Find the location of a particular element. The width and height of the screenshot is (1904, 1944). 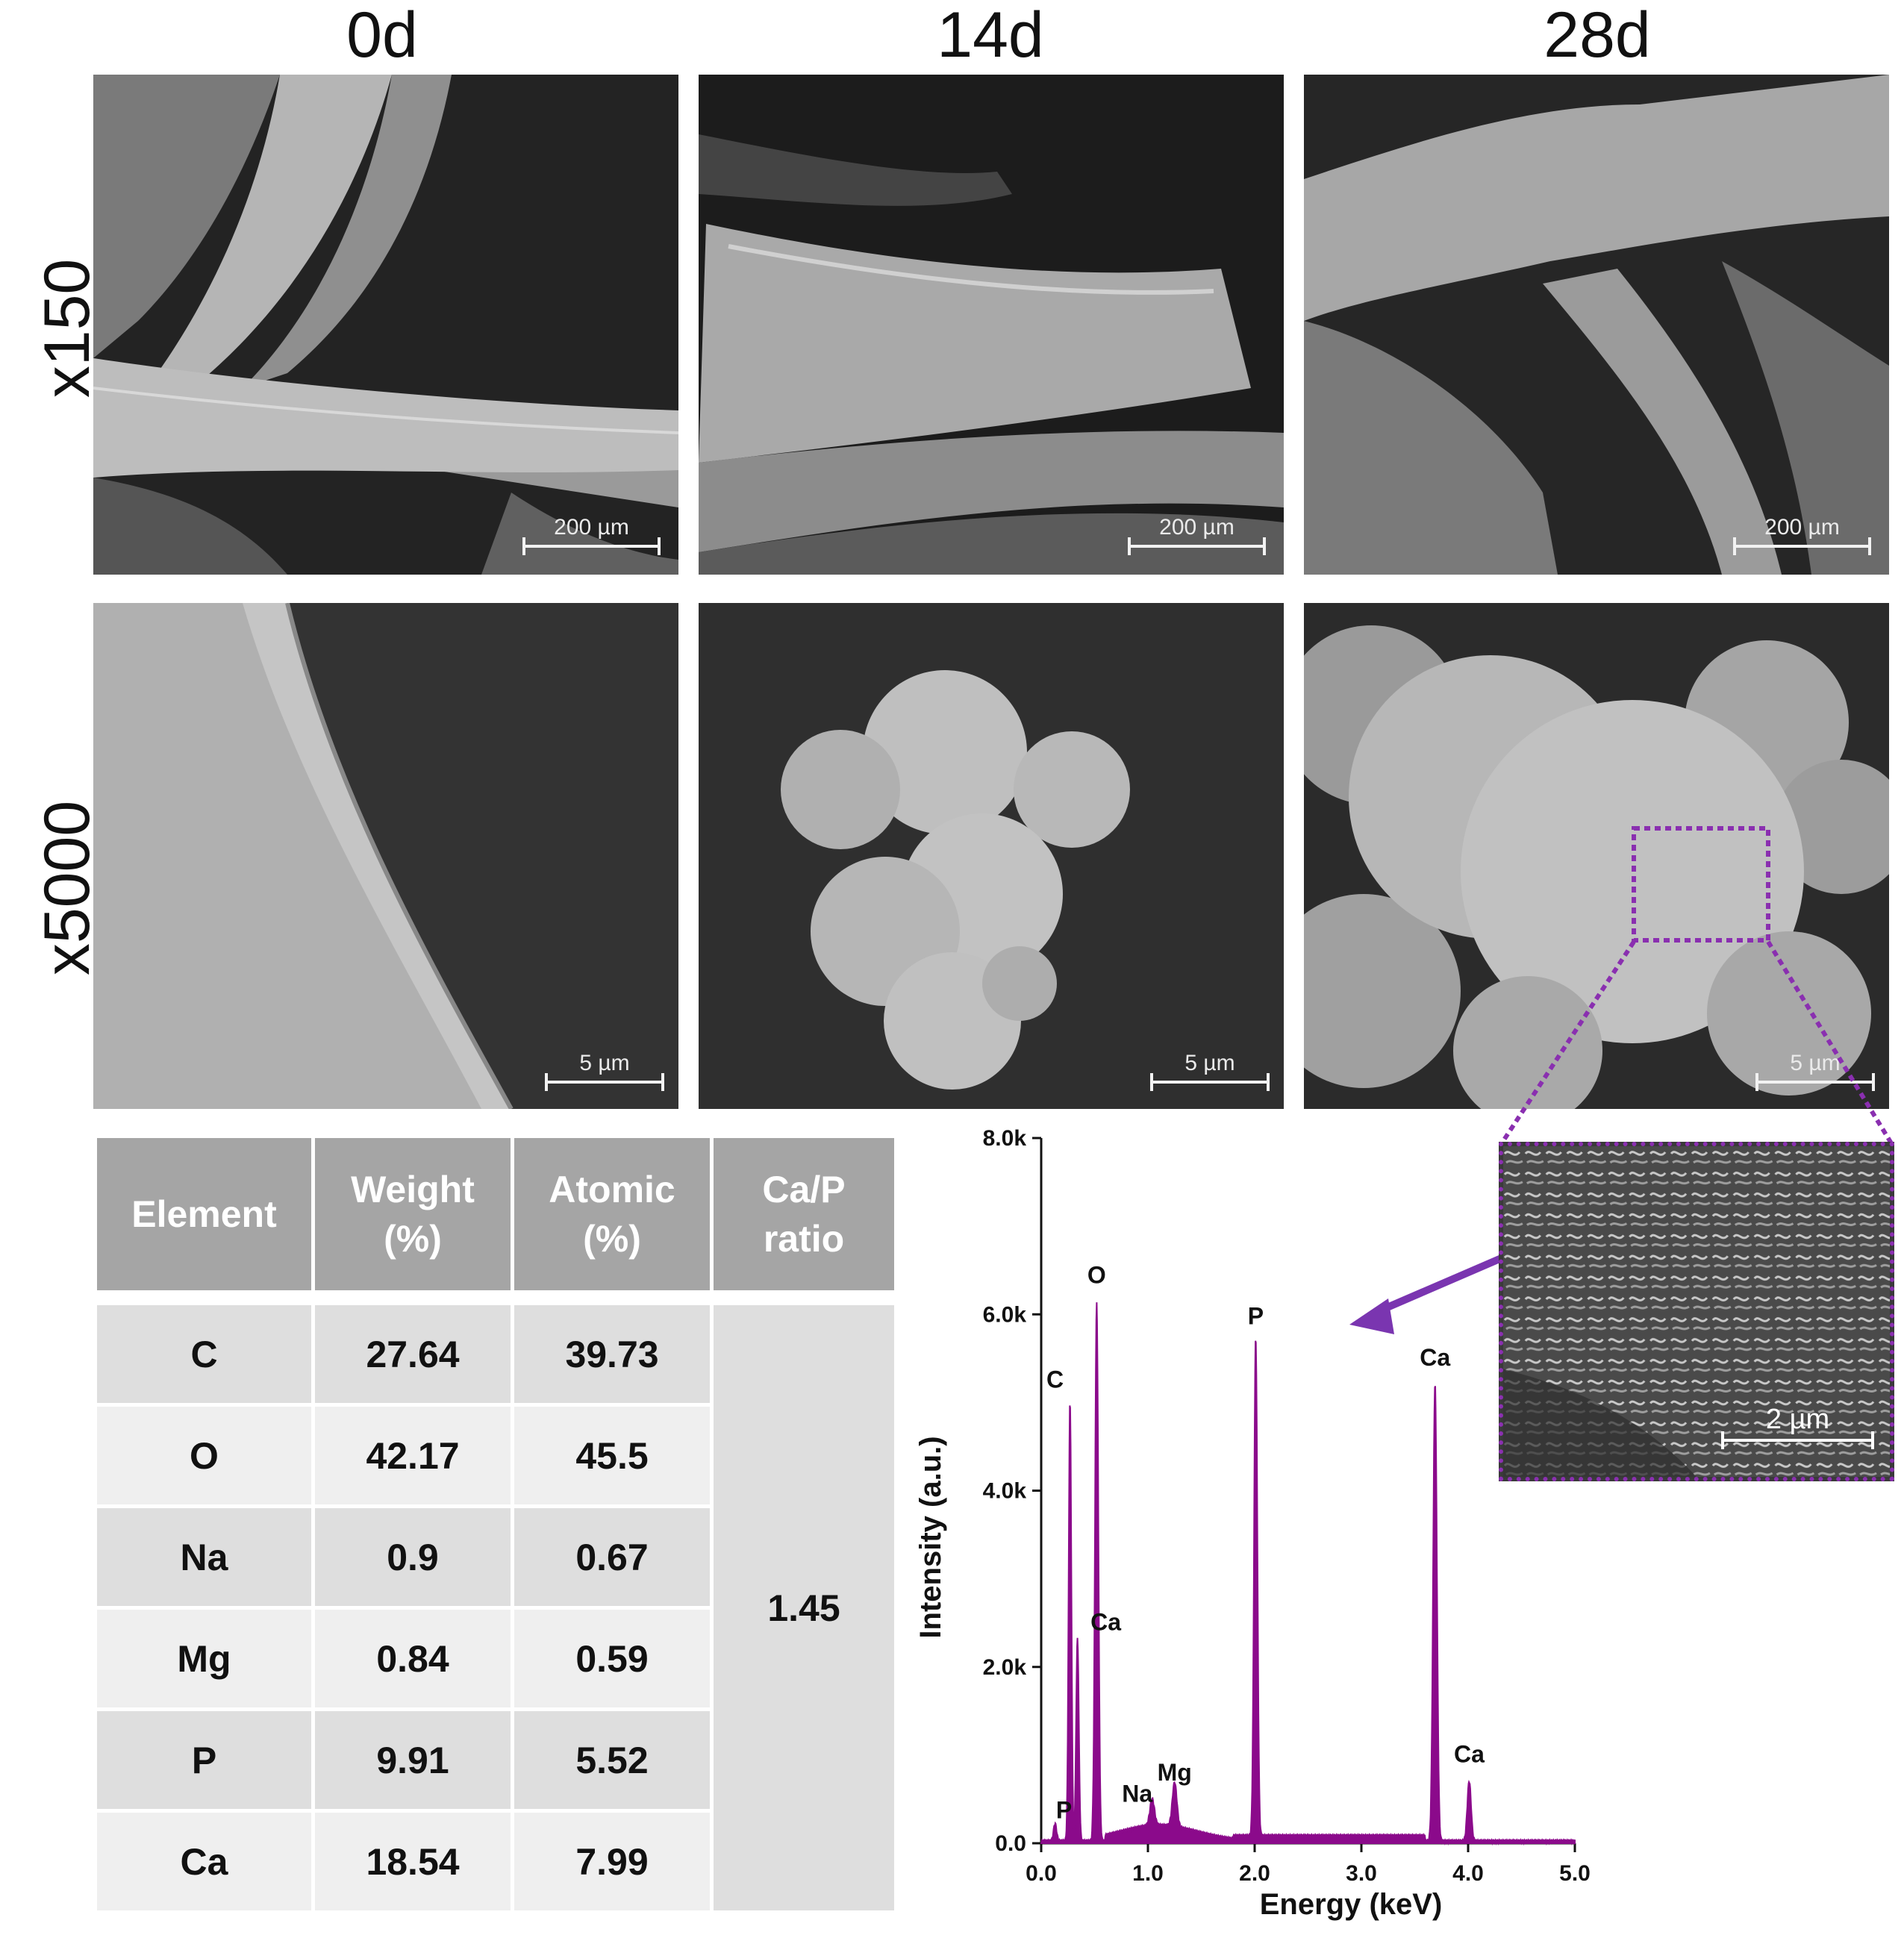

weight-cell: 0.84 is located at coordinates (413, 1658).